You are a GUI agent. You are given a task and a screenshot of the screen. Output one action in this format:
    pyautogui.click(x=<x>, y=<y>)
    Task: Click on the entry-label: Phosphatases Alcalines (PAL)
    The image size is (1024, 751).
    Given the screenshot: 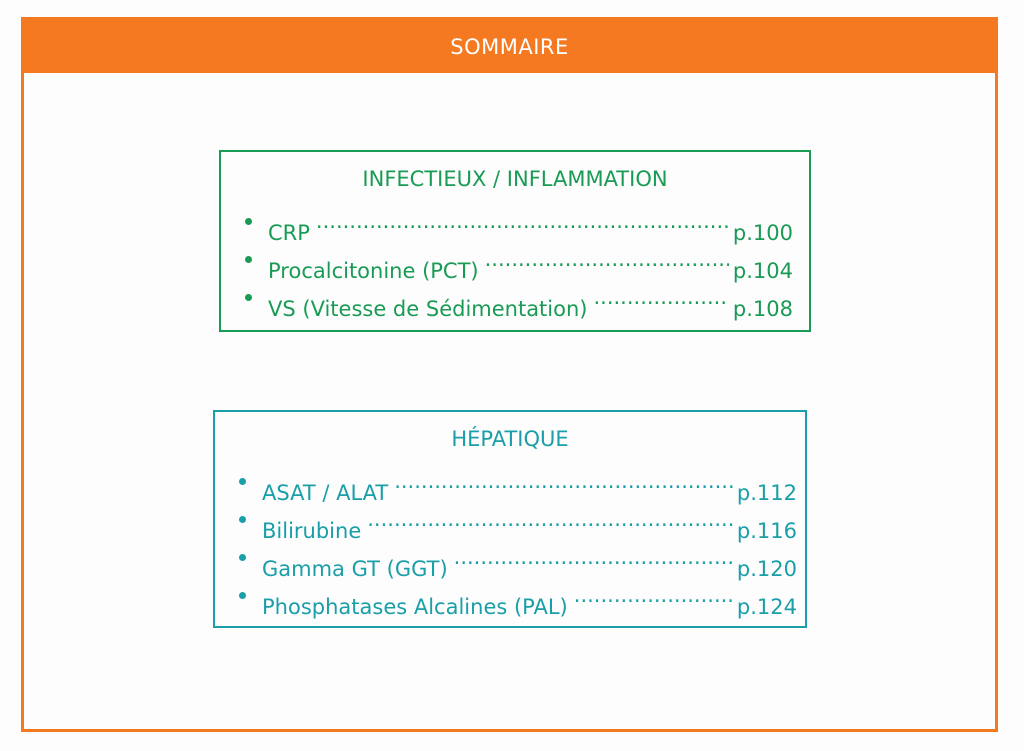 What is the action you would take?
    pyautogui.click(x=415, y=607)
    